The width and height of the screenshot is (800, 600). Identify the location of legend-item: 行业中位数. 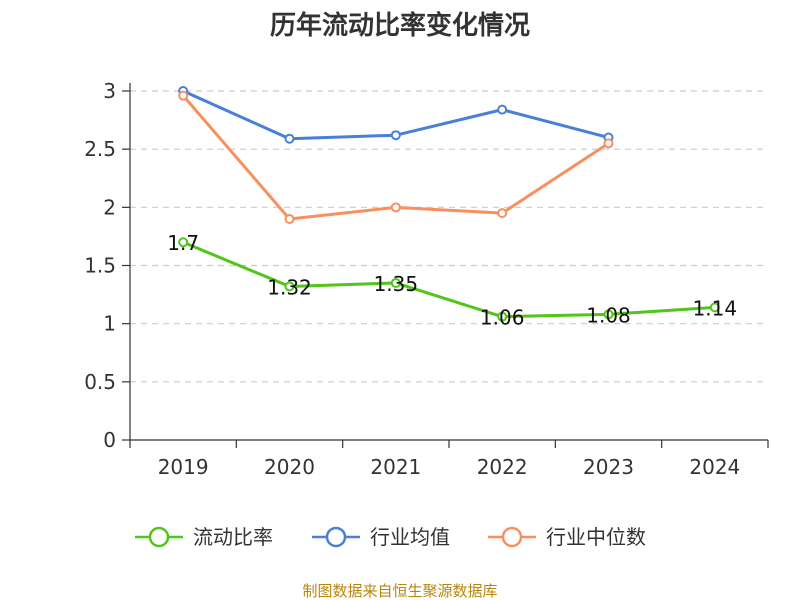
(567, 537).